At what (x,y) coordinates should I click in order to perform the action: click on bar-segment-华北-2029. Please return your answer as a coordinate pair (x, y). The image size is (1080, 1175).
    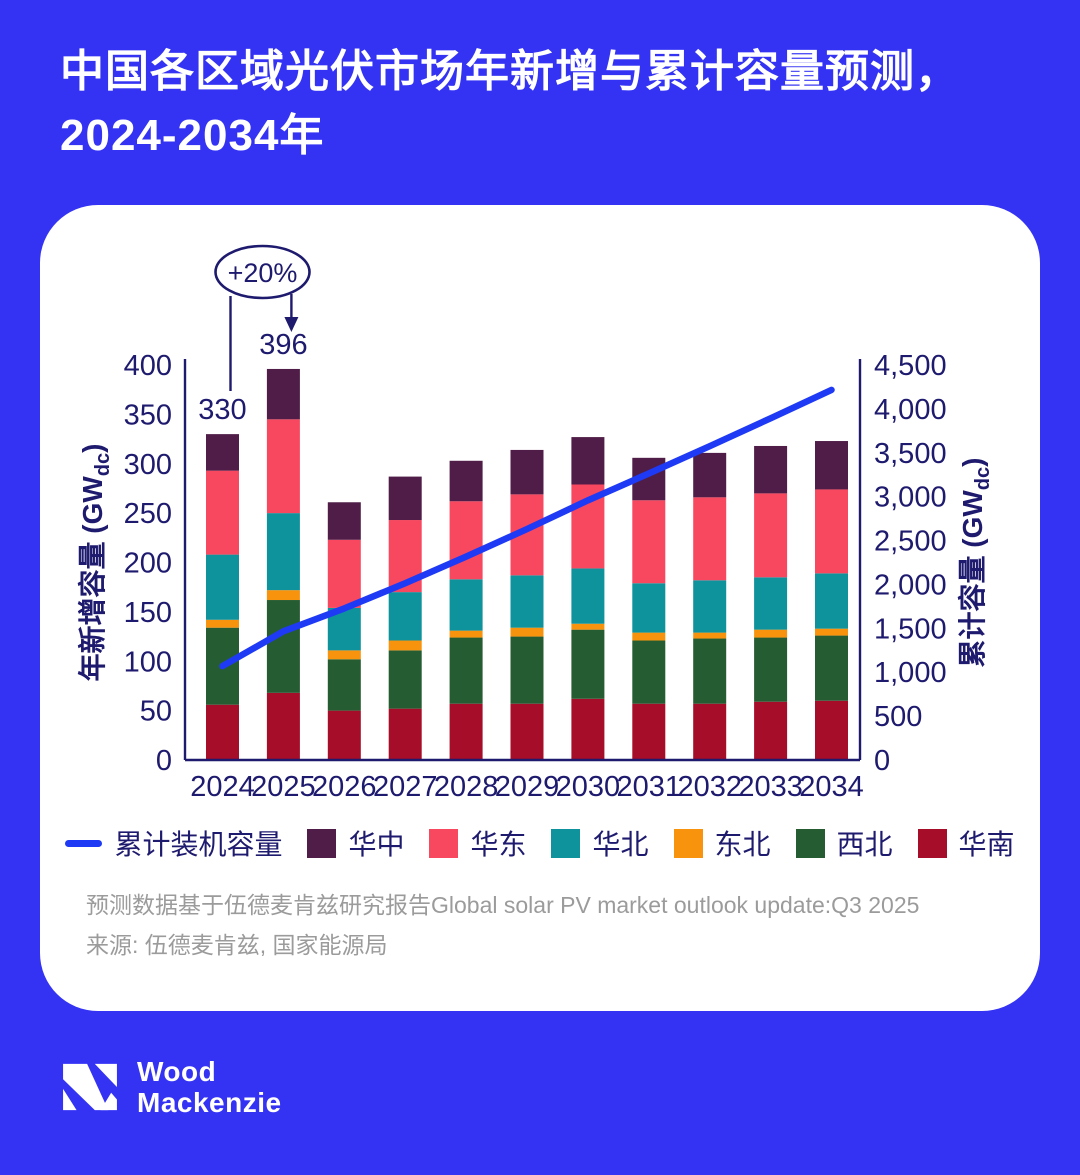
    Looking at the image, I should click on (527, 601).